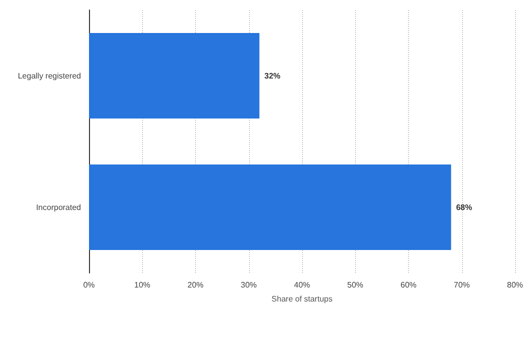  What do you see at coordinates (408, 285) in the screenshot?
I see `x-tick-label: 60%` at bounding box center [408, 285].